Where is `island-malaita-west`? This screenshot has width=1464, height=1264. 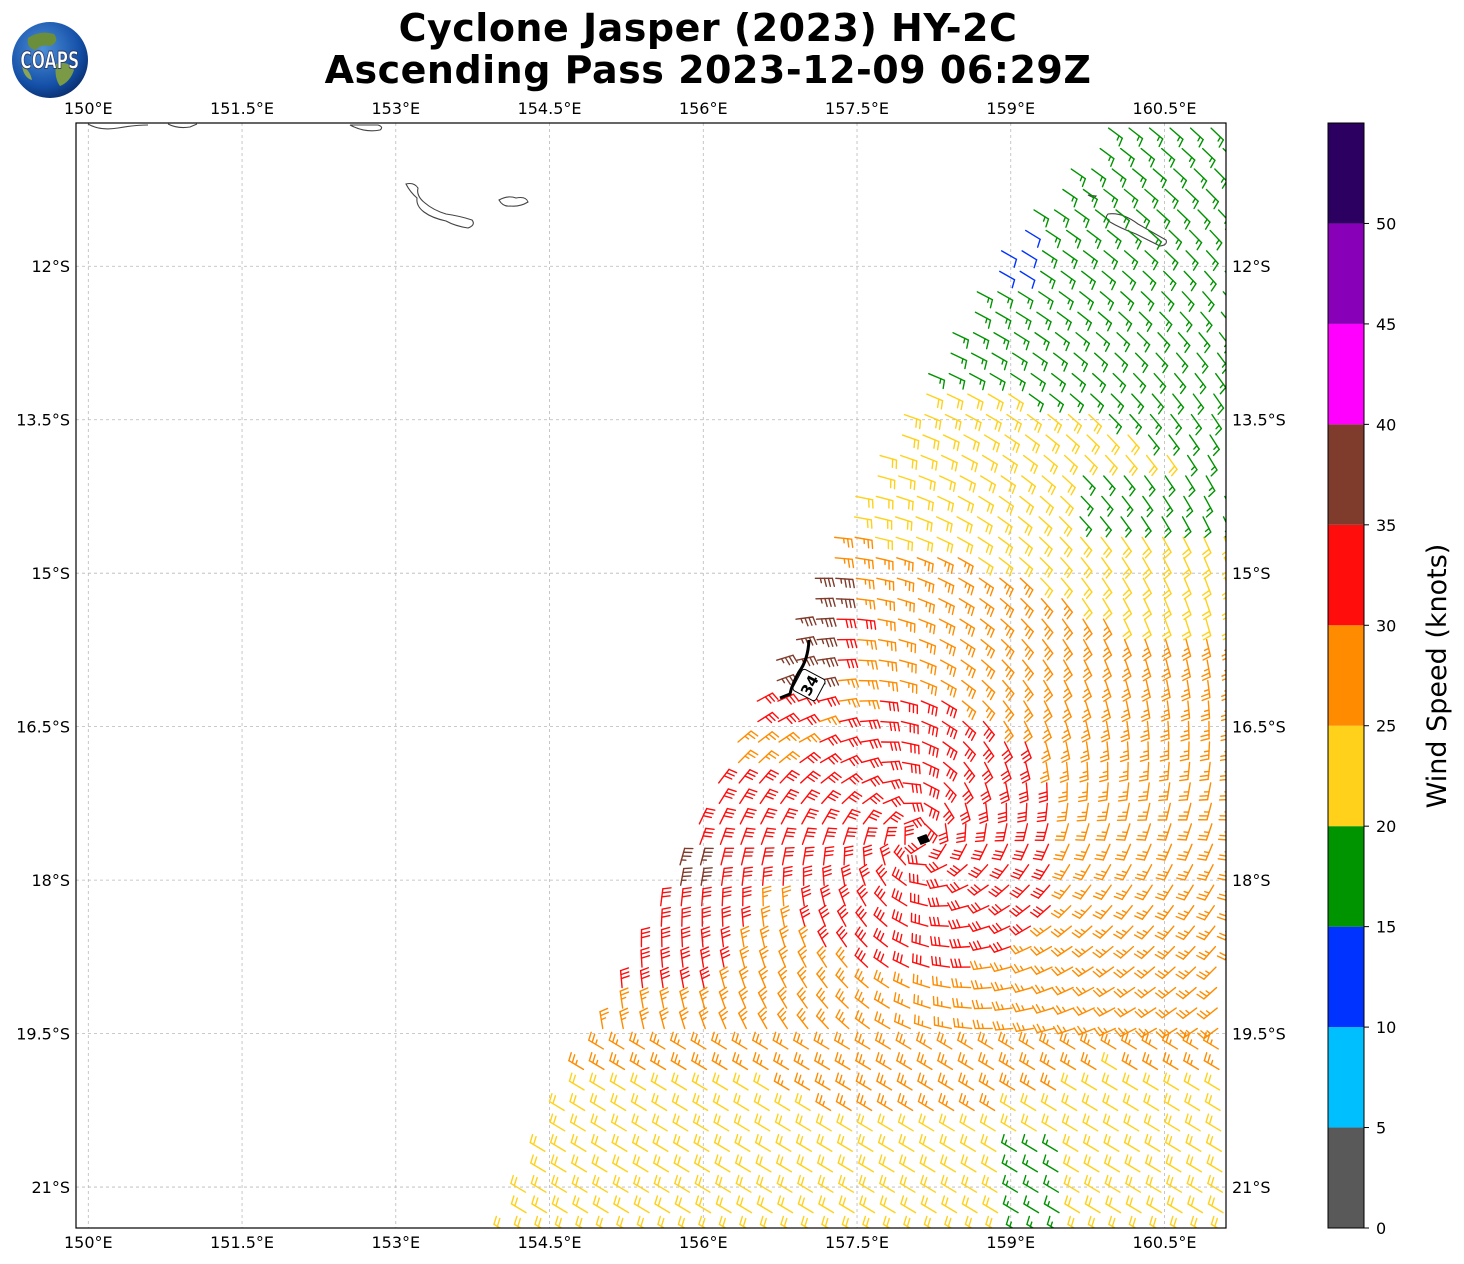
island-malaita-west is located at coordinates (513, 201).